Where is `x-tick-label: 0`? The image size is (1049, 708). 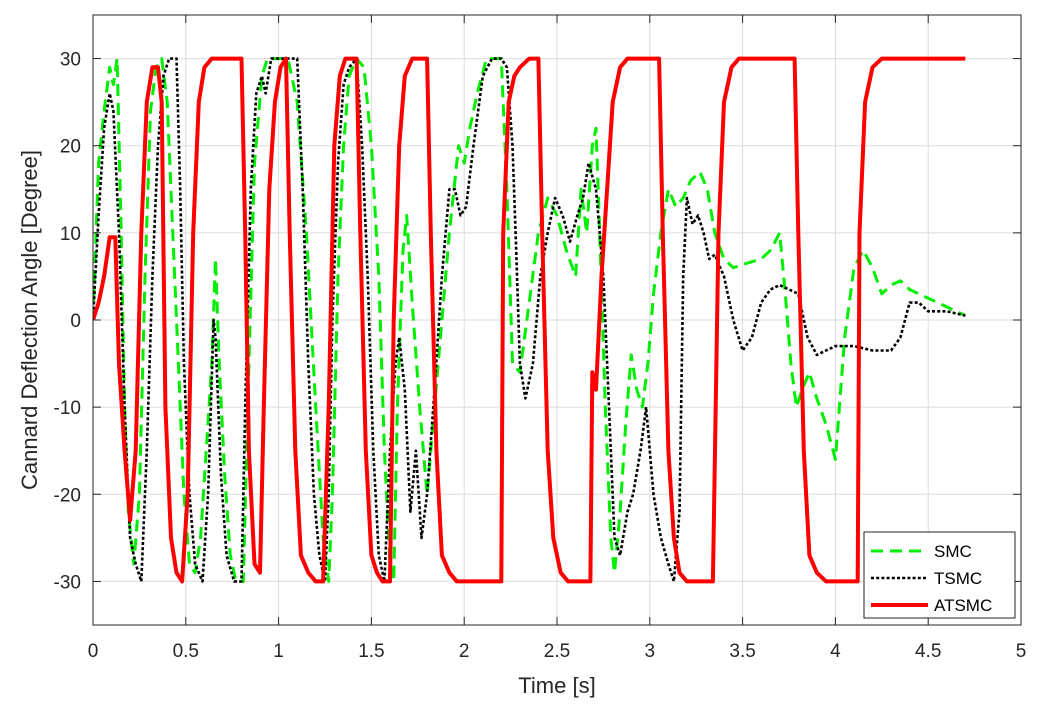 x-tick-label: 0 is located at coordinates (93, 651).